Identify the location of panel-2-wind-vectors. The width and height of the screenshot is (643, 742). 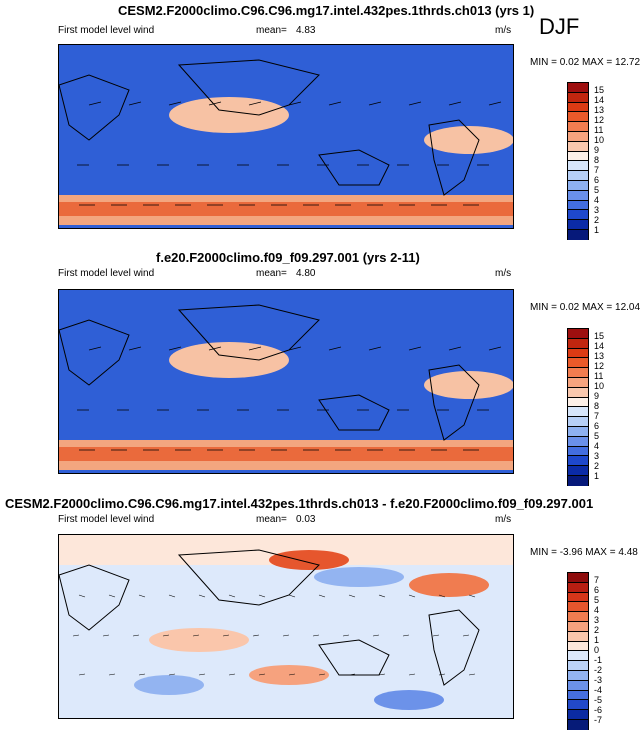
(289, 398).